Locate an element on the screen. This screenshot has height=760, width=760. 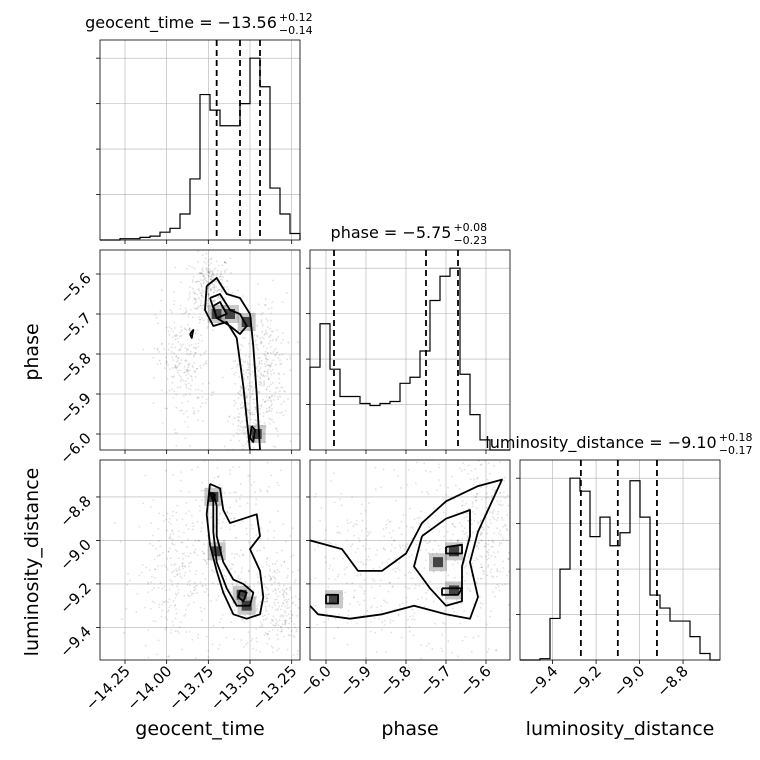
x-tick-label: −13.75 is located at coordinates (191, 688).